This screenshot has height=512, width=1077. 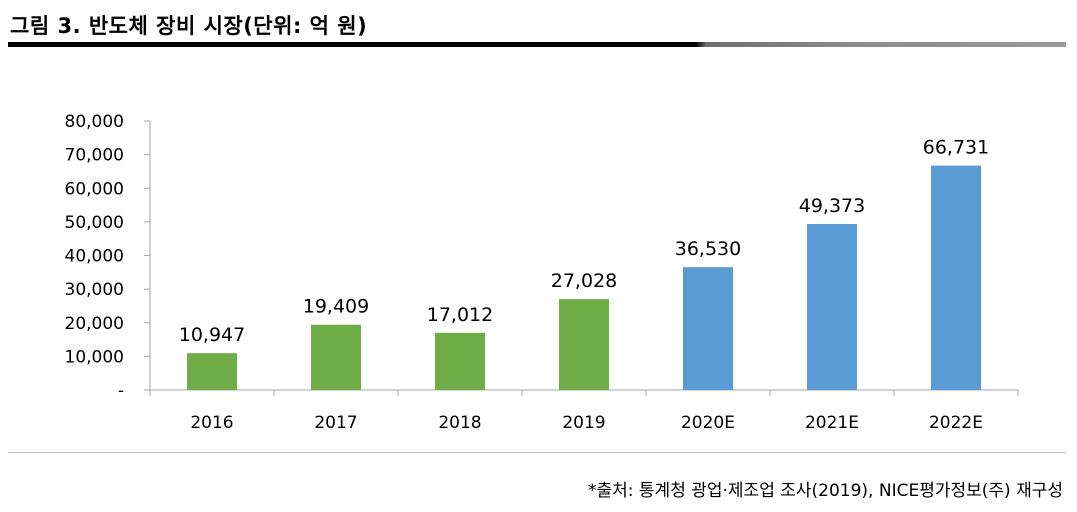 I want to click on data-label-2020E: 36,530, so click(x=708, y=249).